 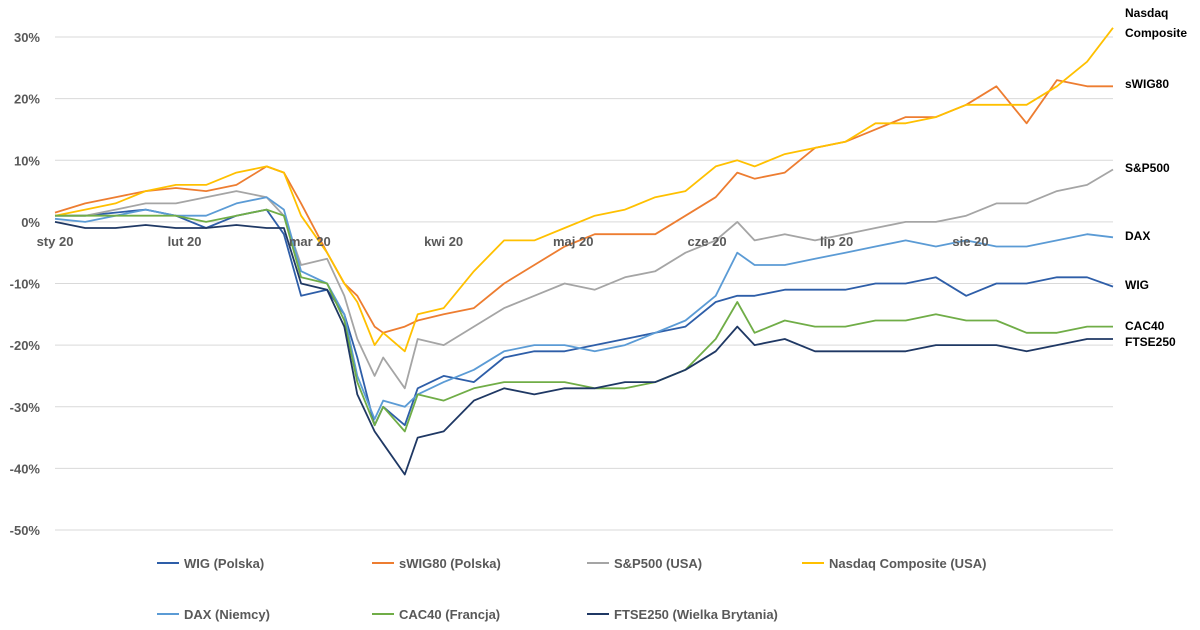 I want to click on legend-label: Nasdaq Composite (USA), so click(x=907, y=563).